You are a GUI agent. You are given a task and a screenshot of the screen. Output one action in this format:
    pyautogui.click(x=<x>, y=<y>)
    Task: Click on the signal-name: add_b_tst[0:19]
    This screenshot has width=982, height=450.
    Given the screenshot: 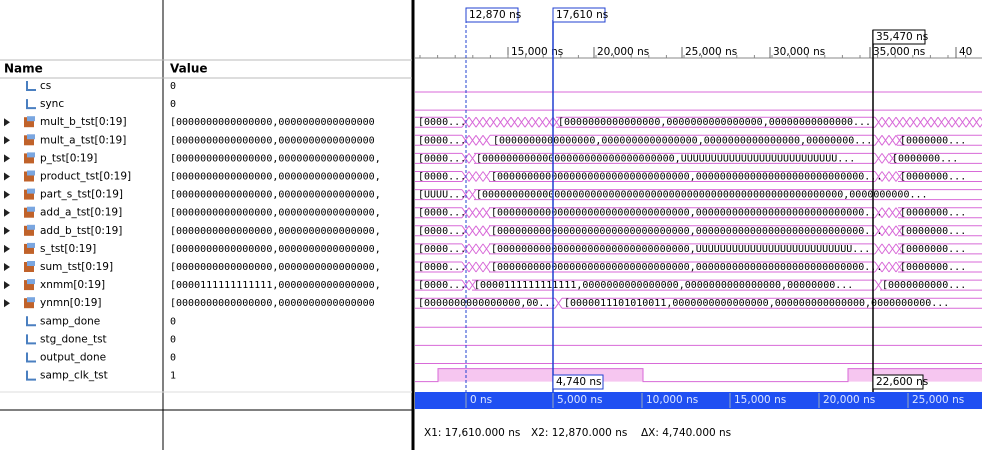 What is the action you would take?
    pyautogui.click(x=81, y=231)
    